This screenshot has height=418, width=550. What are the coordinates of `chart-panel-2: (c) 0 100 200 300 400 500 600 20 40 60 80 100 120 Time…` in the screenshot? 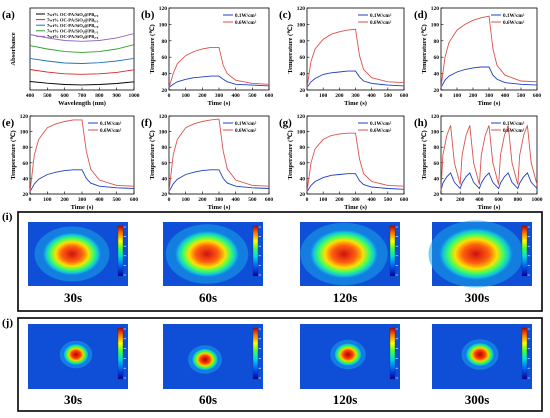 It's located at (343, 56).